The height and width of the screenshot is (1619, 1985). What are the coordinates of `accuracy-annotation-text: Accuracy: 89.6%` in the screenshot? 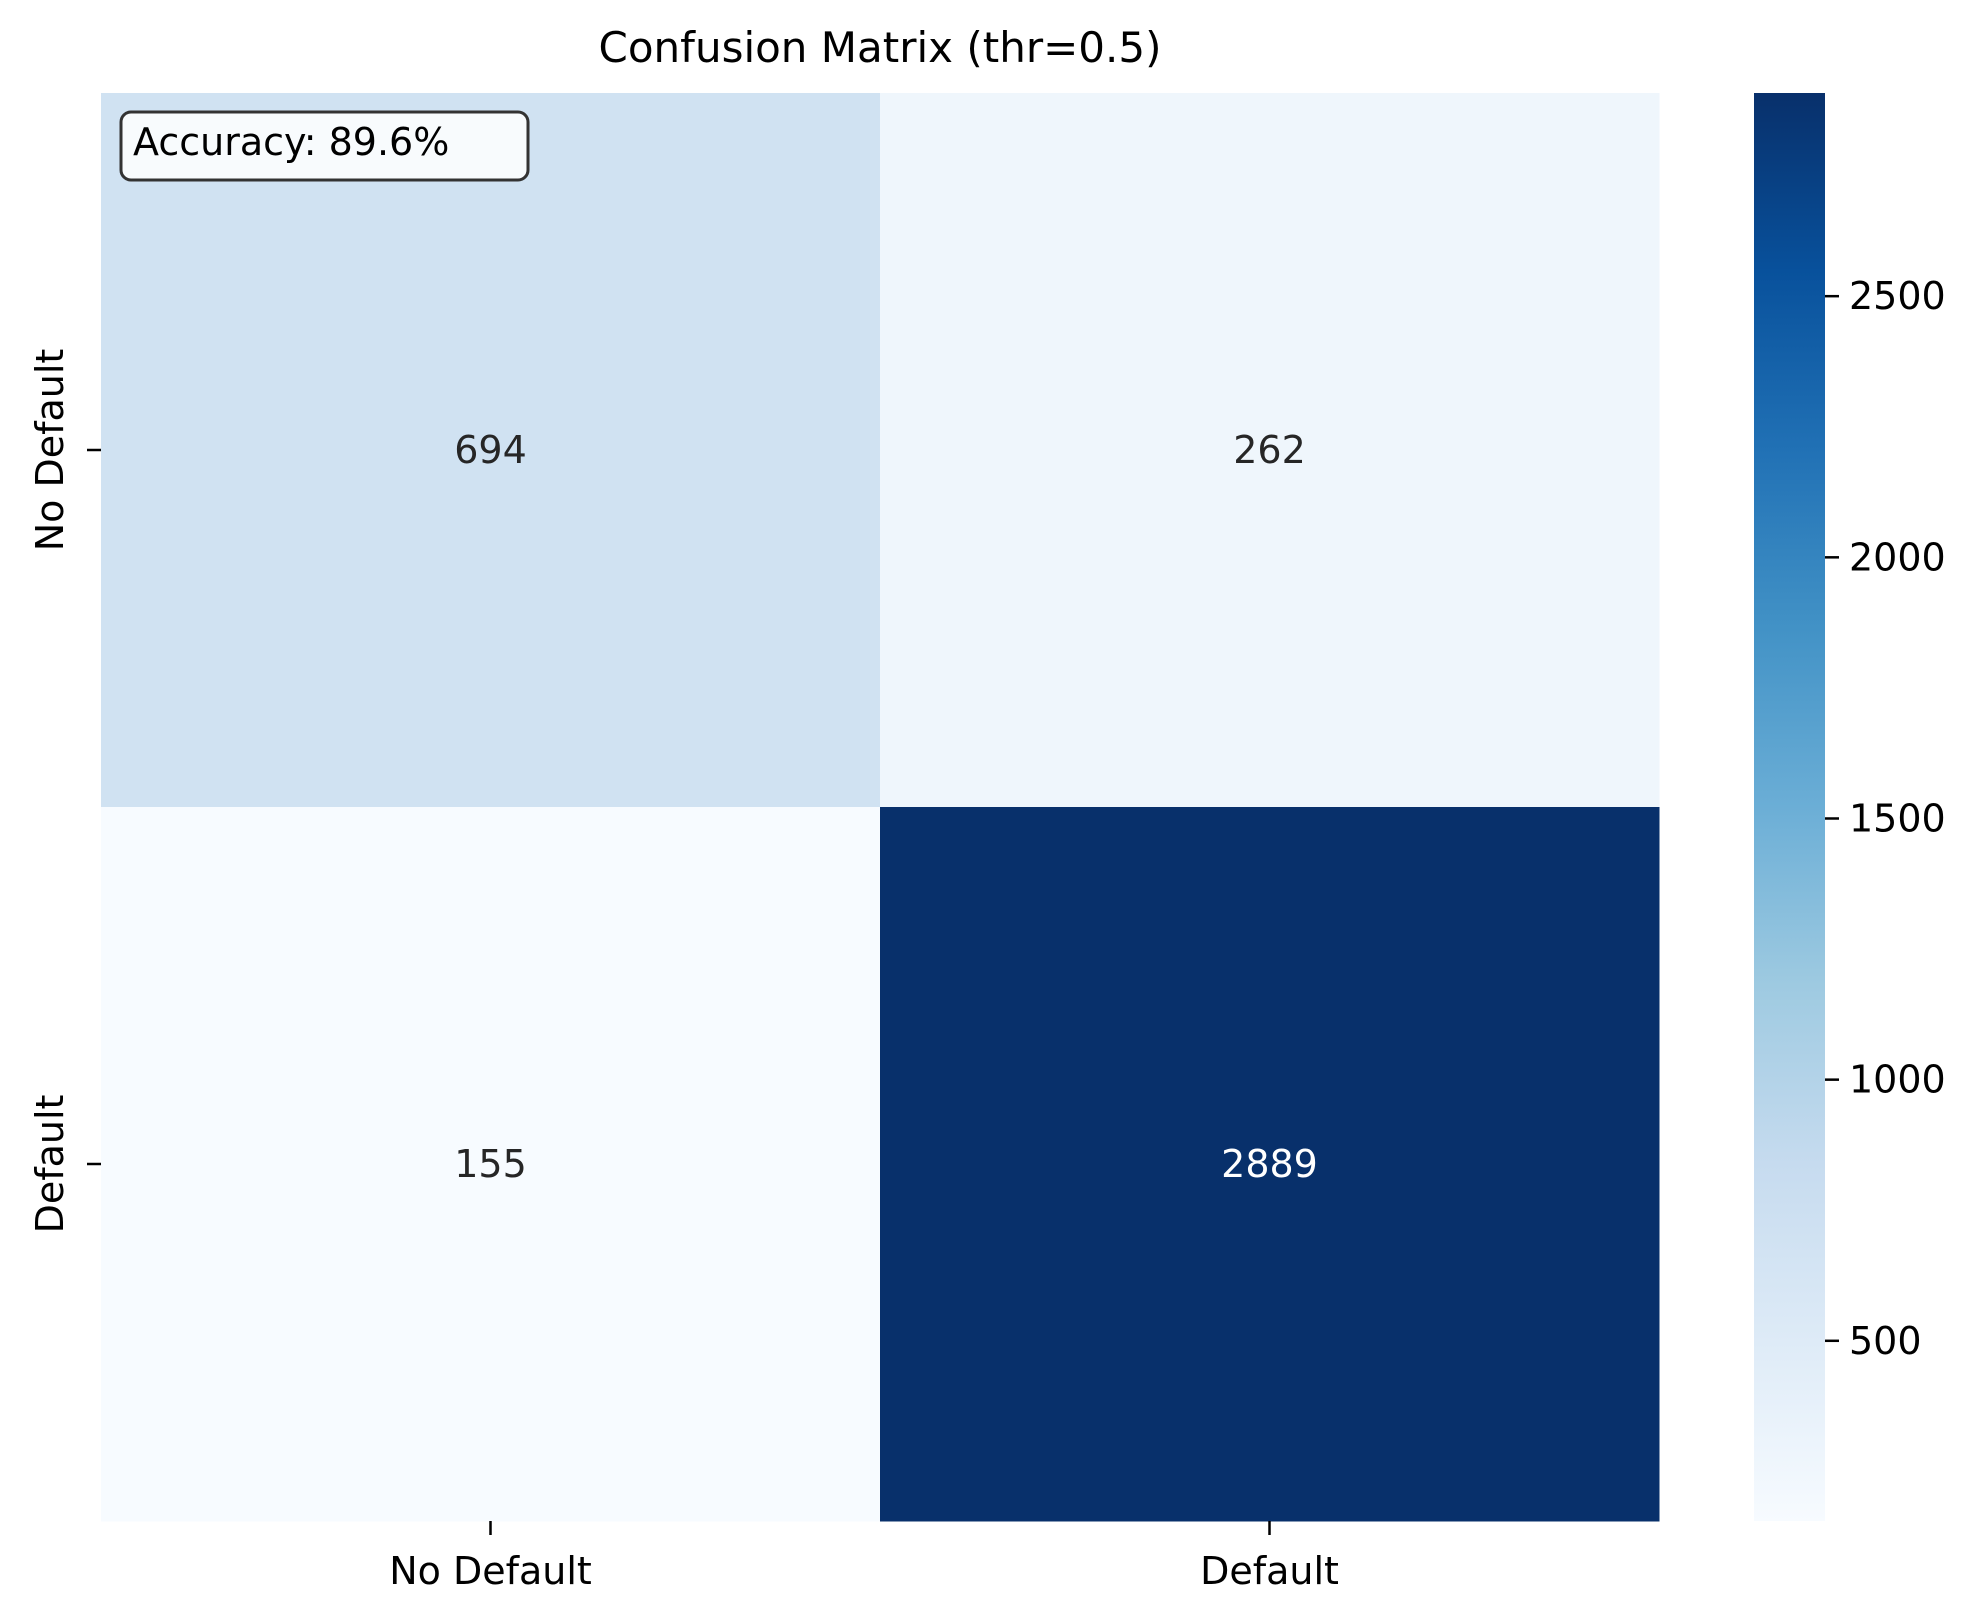 It's located at (291, 142).